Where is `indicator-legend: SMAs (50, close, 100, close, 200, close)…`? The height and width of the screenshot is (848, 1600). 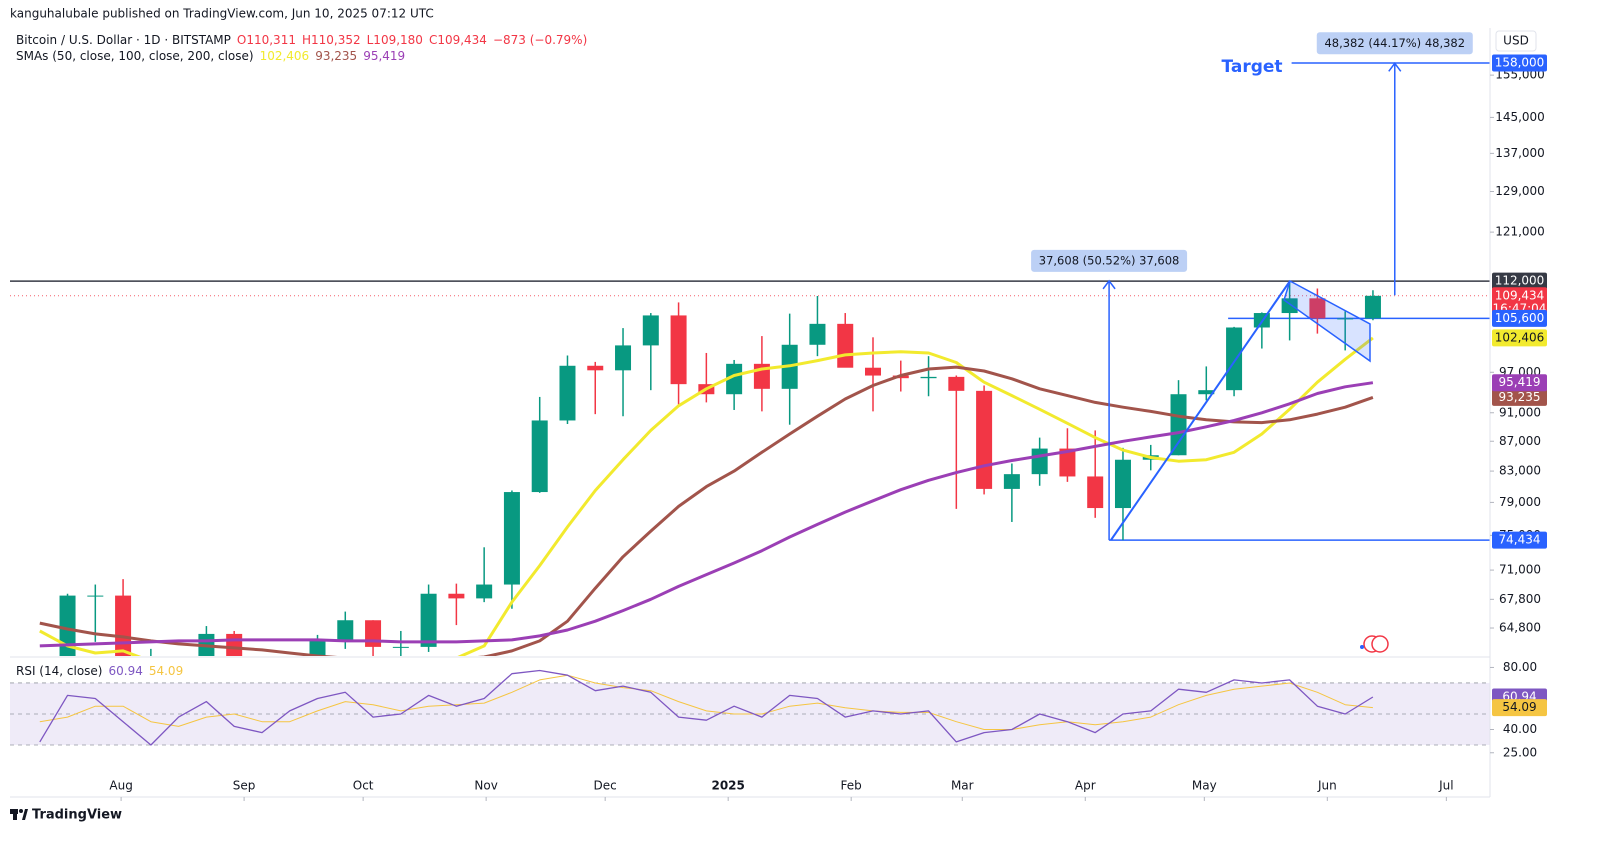
indicator-legend: SMAs (50, close, 100, close, 200, close)… is located at coordinates (210, 56).